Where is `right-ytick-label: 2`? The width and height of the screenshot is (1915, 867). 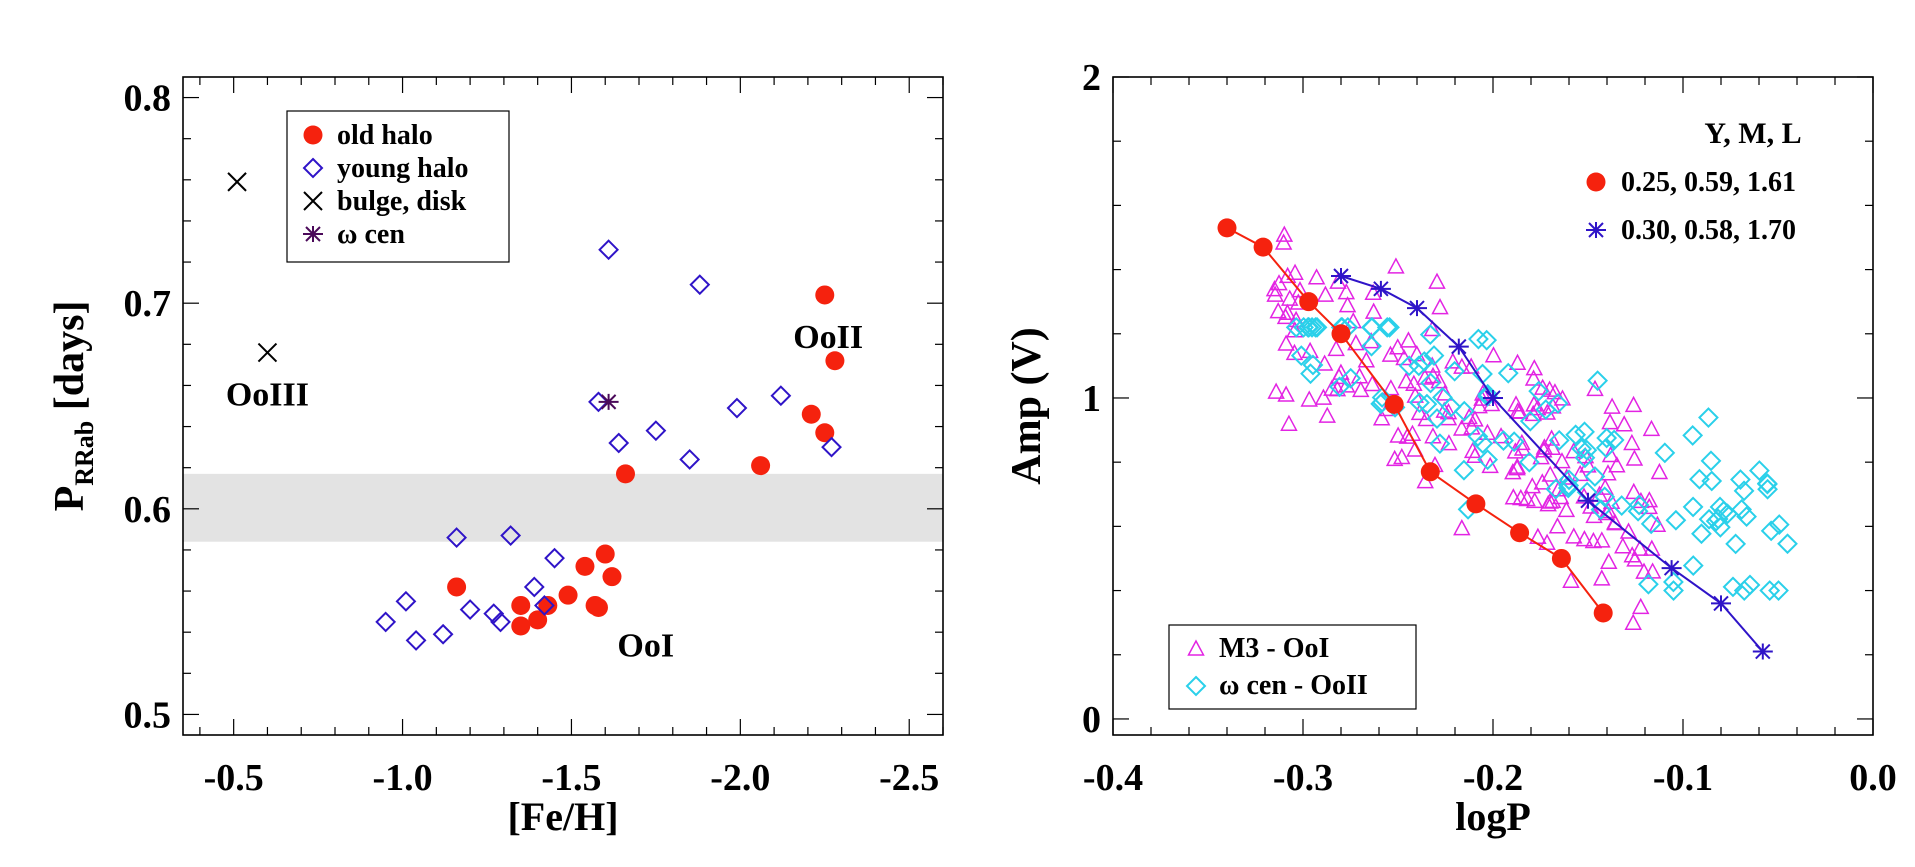 right-ytick-label: 2 is located at coordinates (1091, 78).